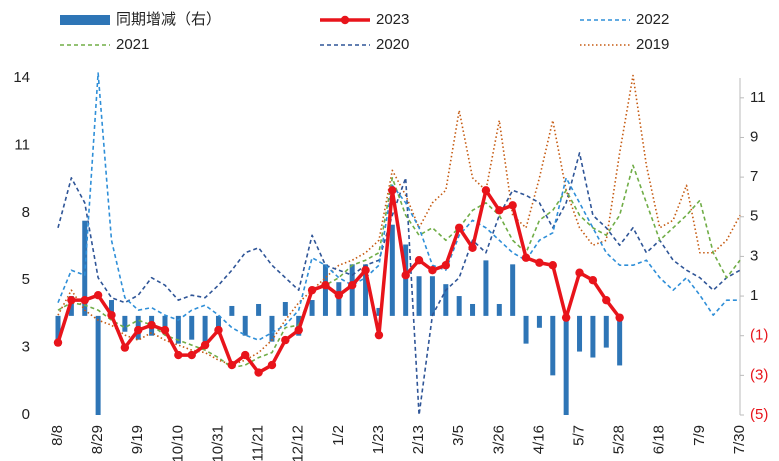  Describe the element at coordinates (22, 144) in the screenshot. I see `y-tick-label: 11` at that location.